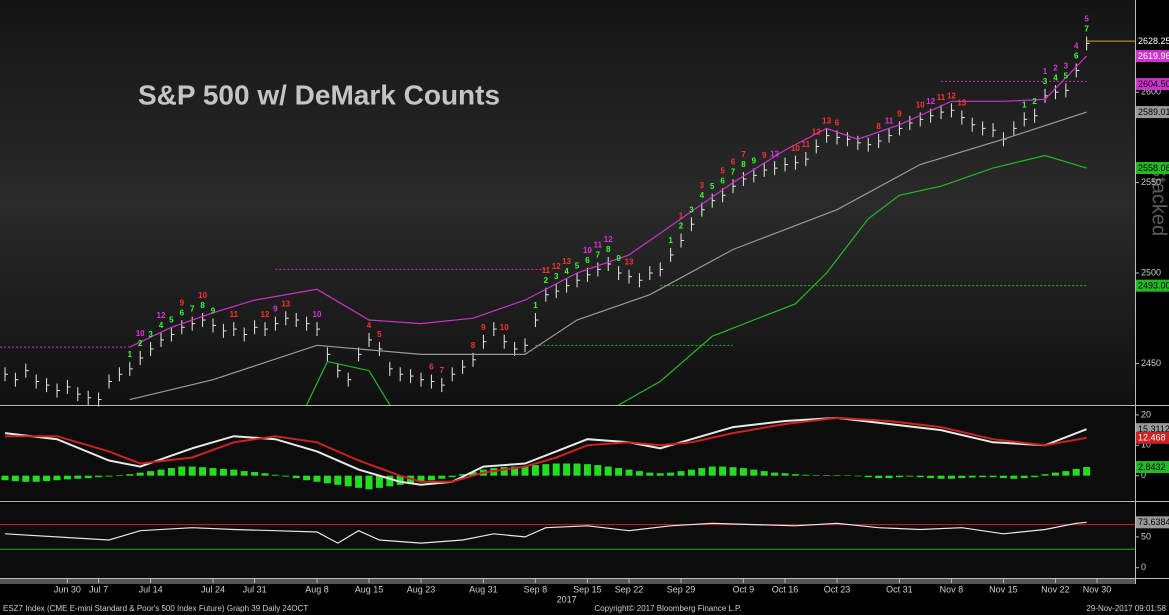  Describe the element at coordinates (785, 589) in the screenshot. I see `x-tick-label: Oct 16` at that location.